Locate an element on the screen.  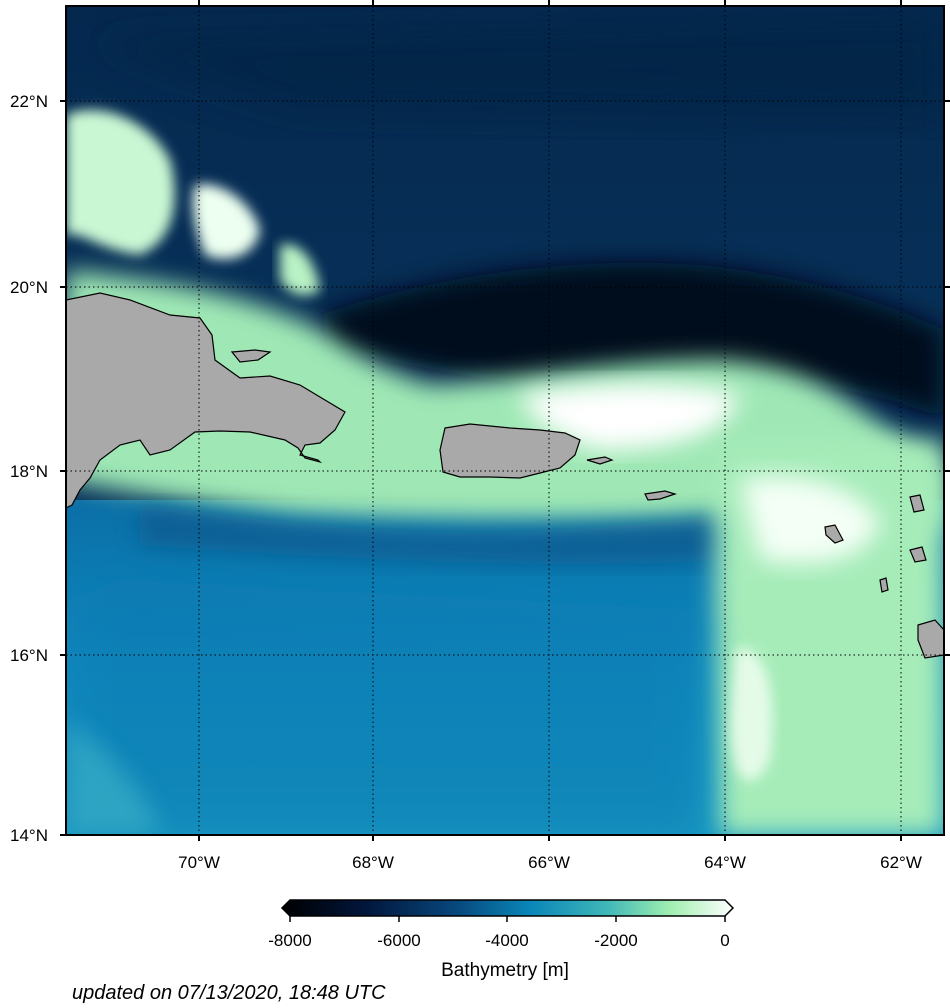
lat-label-14n: 14°N is located at coordinates (29, 835).